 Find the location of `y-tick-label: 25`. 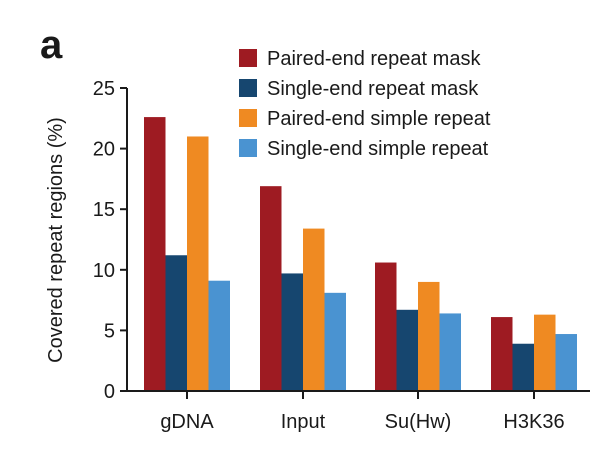

y-tick-label: 25 is located at coordinates (104, 89).